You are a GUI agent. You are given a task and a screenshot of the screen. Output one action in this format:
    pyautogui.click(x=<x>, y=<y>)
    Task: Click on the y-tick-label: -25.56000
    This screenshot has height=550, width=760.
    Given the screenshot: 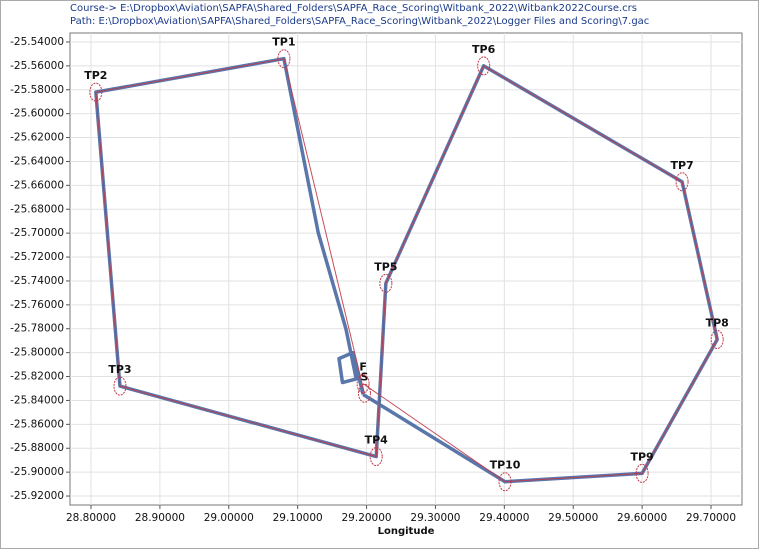 What is the action you would take?
    pyautogui.click(x=37, y=66)
    